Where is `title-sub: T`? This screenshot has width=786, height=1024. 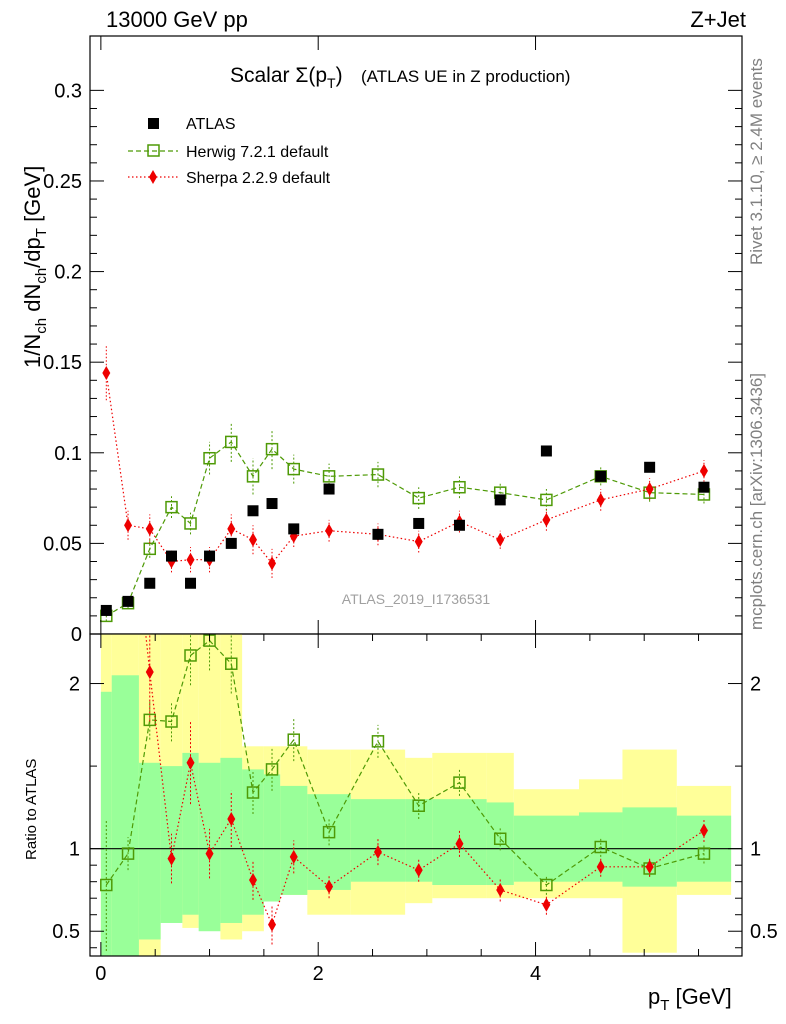
title-sub: T is located at coordinates (331, 83).